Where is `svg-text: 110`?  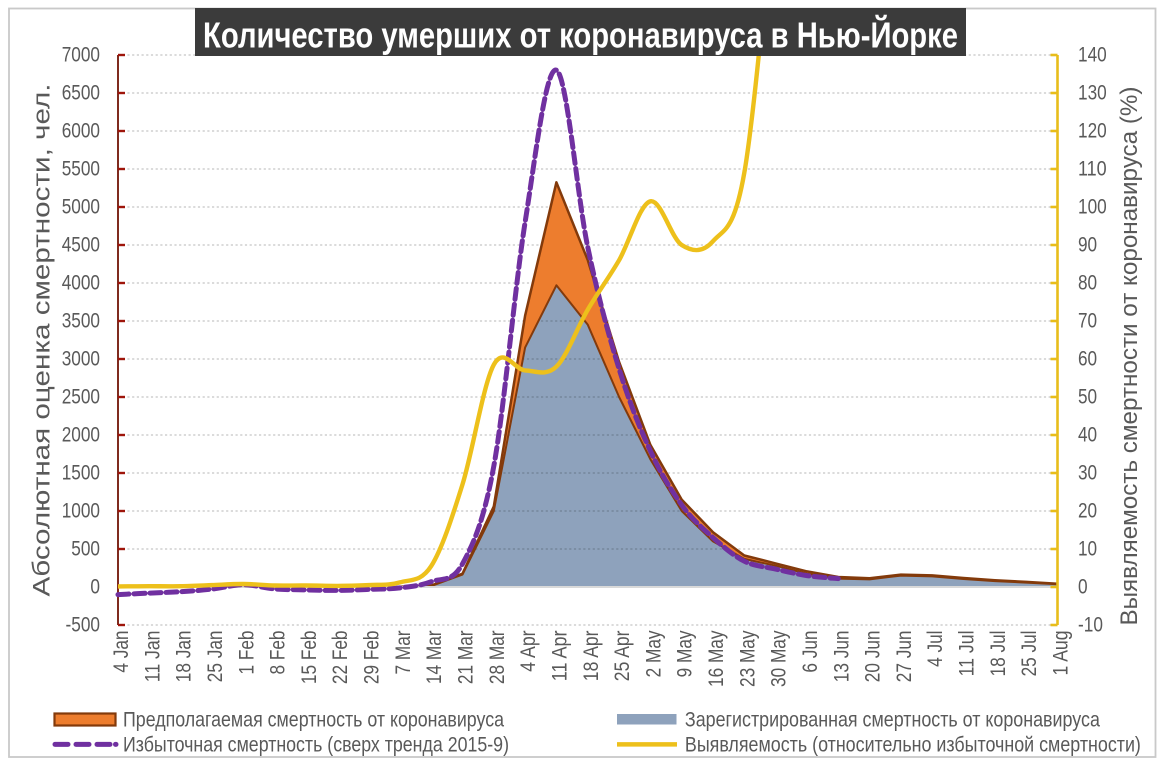
svg-text: 110 is located at coordinates (1092, 168).